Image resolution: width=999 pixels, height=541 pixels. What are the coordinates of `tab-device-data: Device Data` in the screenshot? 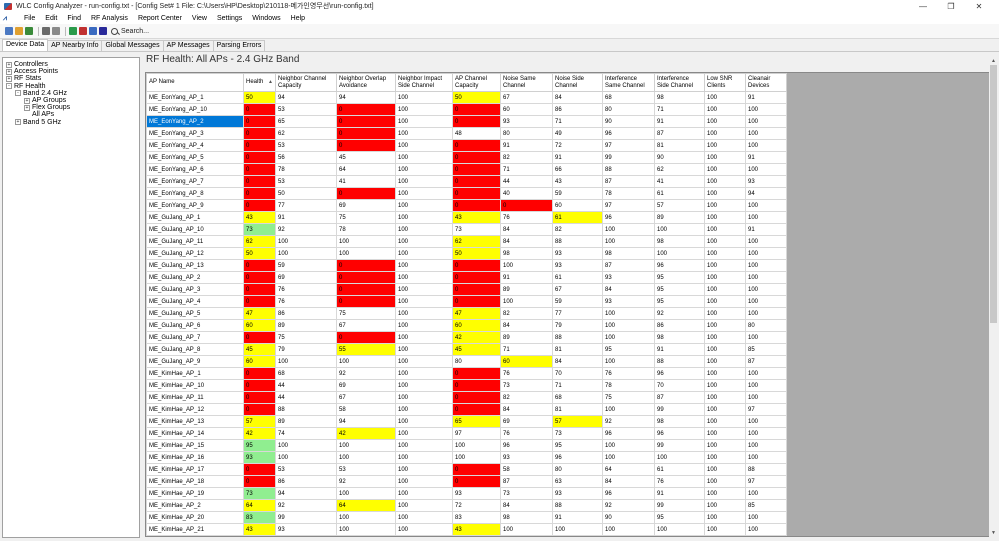 It's located at (25, 45).